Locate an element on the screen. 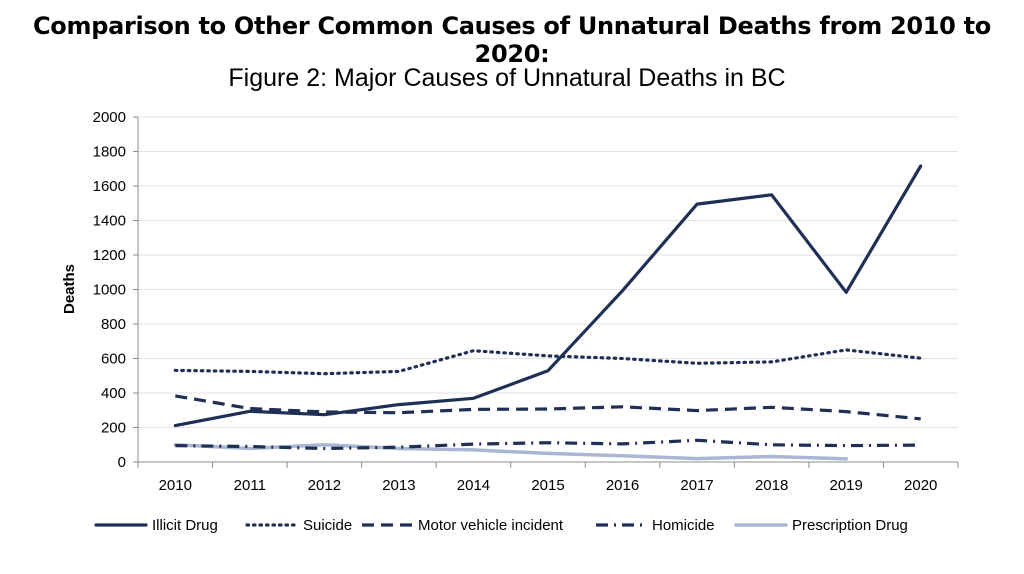 This screenshot has height=574, width=1024. legend-label-homicide: Homicide is located at coordinates (683, 525).